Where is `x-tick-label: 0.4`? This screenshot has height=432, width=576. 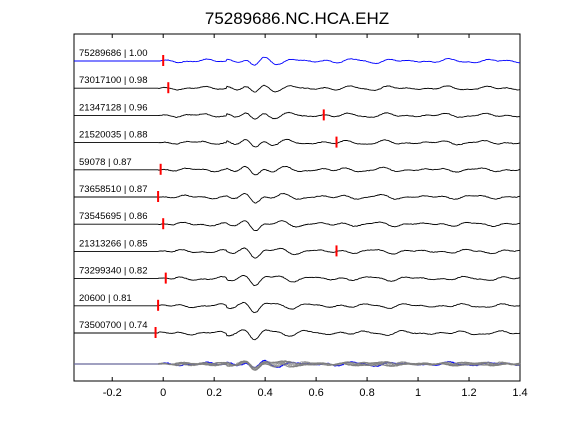
x-tick-label: 0.4 is located at coordinates (264, 393).